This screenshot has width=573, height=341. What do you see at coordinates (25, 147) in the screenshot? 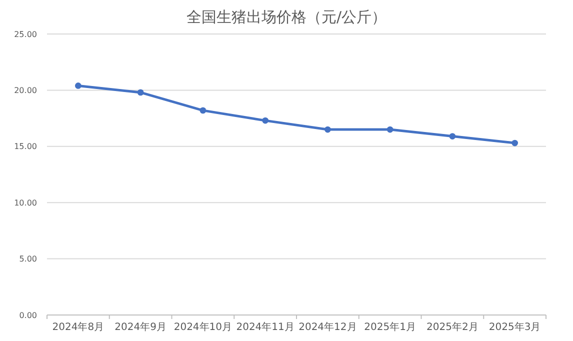
I see `y-tick-label: 15.00` at bounding box center [25, 147].